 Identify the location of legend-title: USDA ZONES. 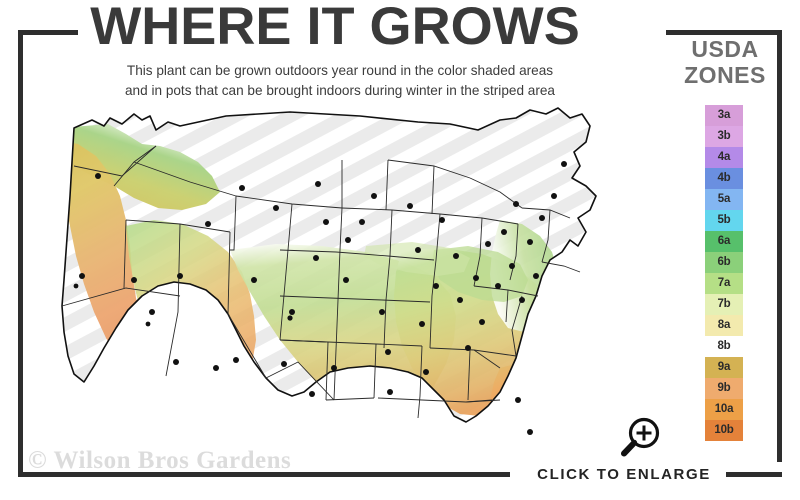
(725, 62).